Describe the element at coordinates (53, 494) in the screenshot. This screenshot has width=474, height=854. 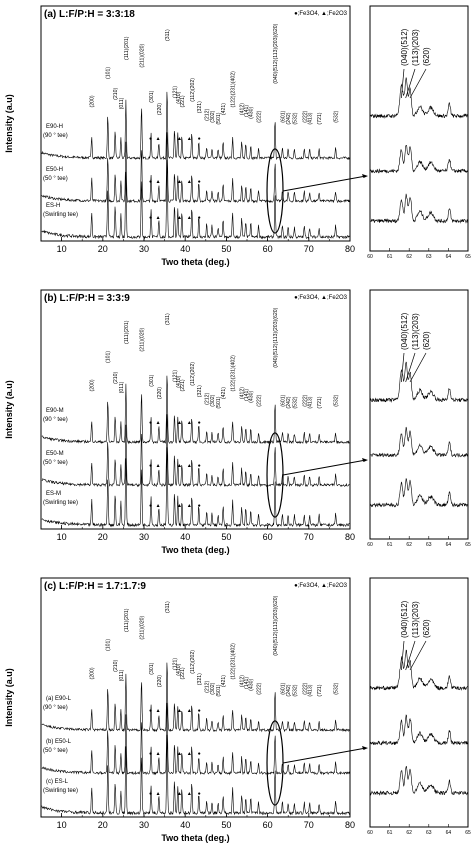
I see `series-label: ES-M` at that location.